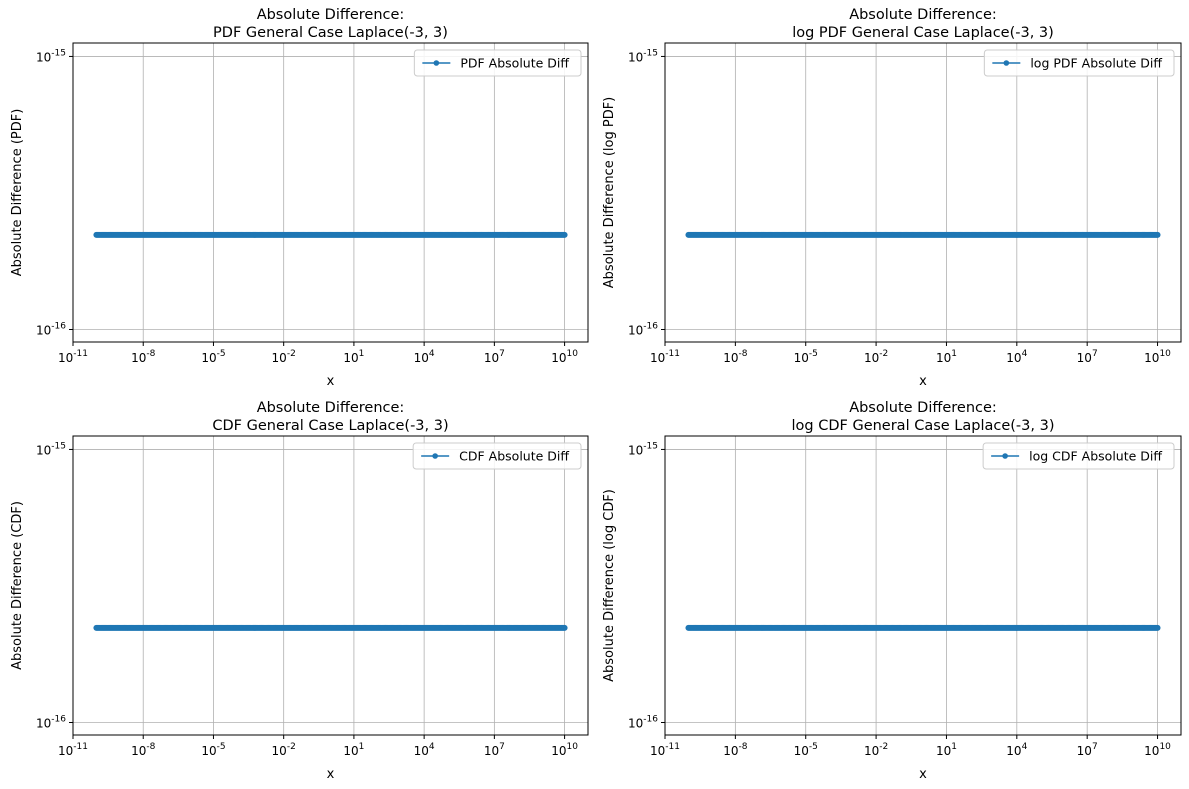 This screenshot has height=789, width=1189. Describe the element at coordinates (514, 63) in the screenshot. I see `legend-label: PDF Absolute Diff` at that location.